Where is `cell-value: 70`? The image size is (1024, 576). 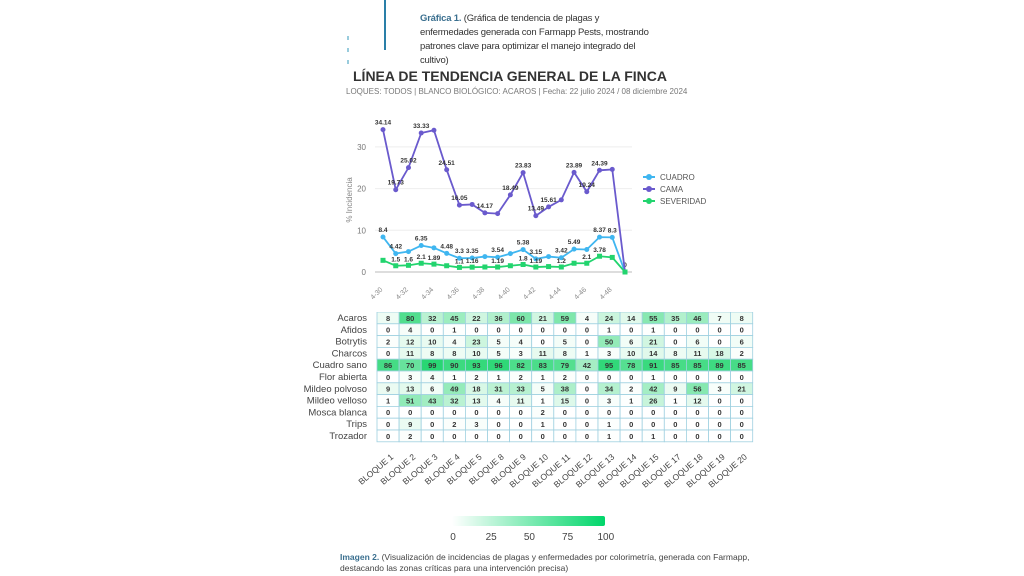 cell-value: 70 is located at coordinates (410, 365).